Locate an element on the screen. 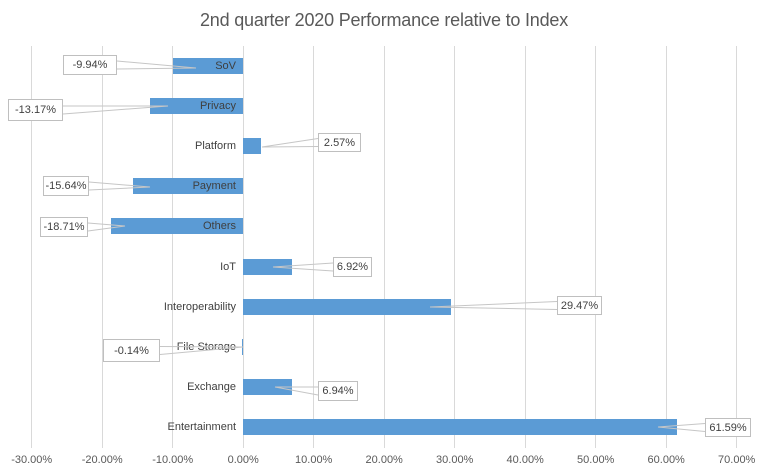 Image resolution: width=768 pixels, height=475 pixels. x-axis-tick-label: 50.00% is located at coordinates (596, 460).